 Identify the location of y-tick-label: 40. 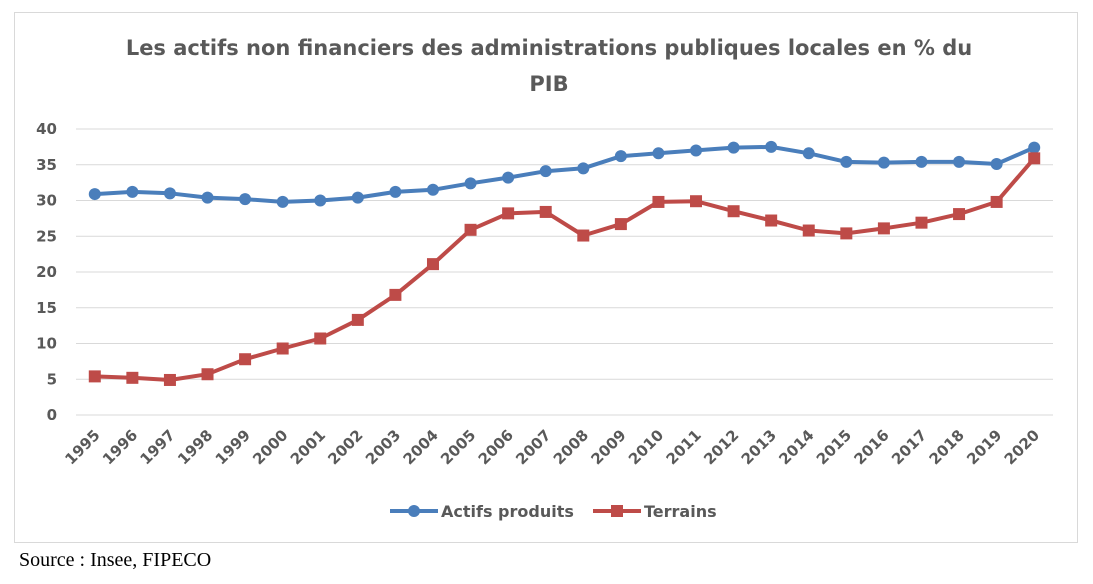
(46, 129).